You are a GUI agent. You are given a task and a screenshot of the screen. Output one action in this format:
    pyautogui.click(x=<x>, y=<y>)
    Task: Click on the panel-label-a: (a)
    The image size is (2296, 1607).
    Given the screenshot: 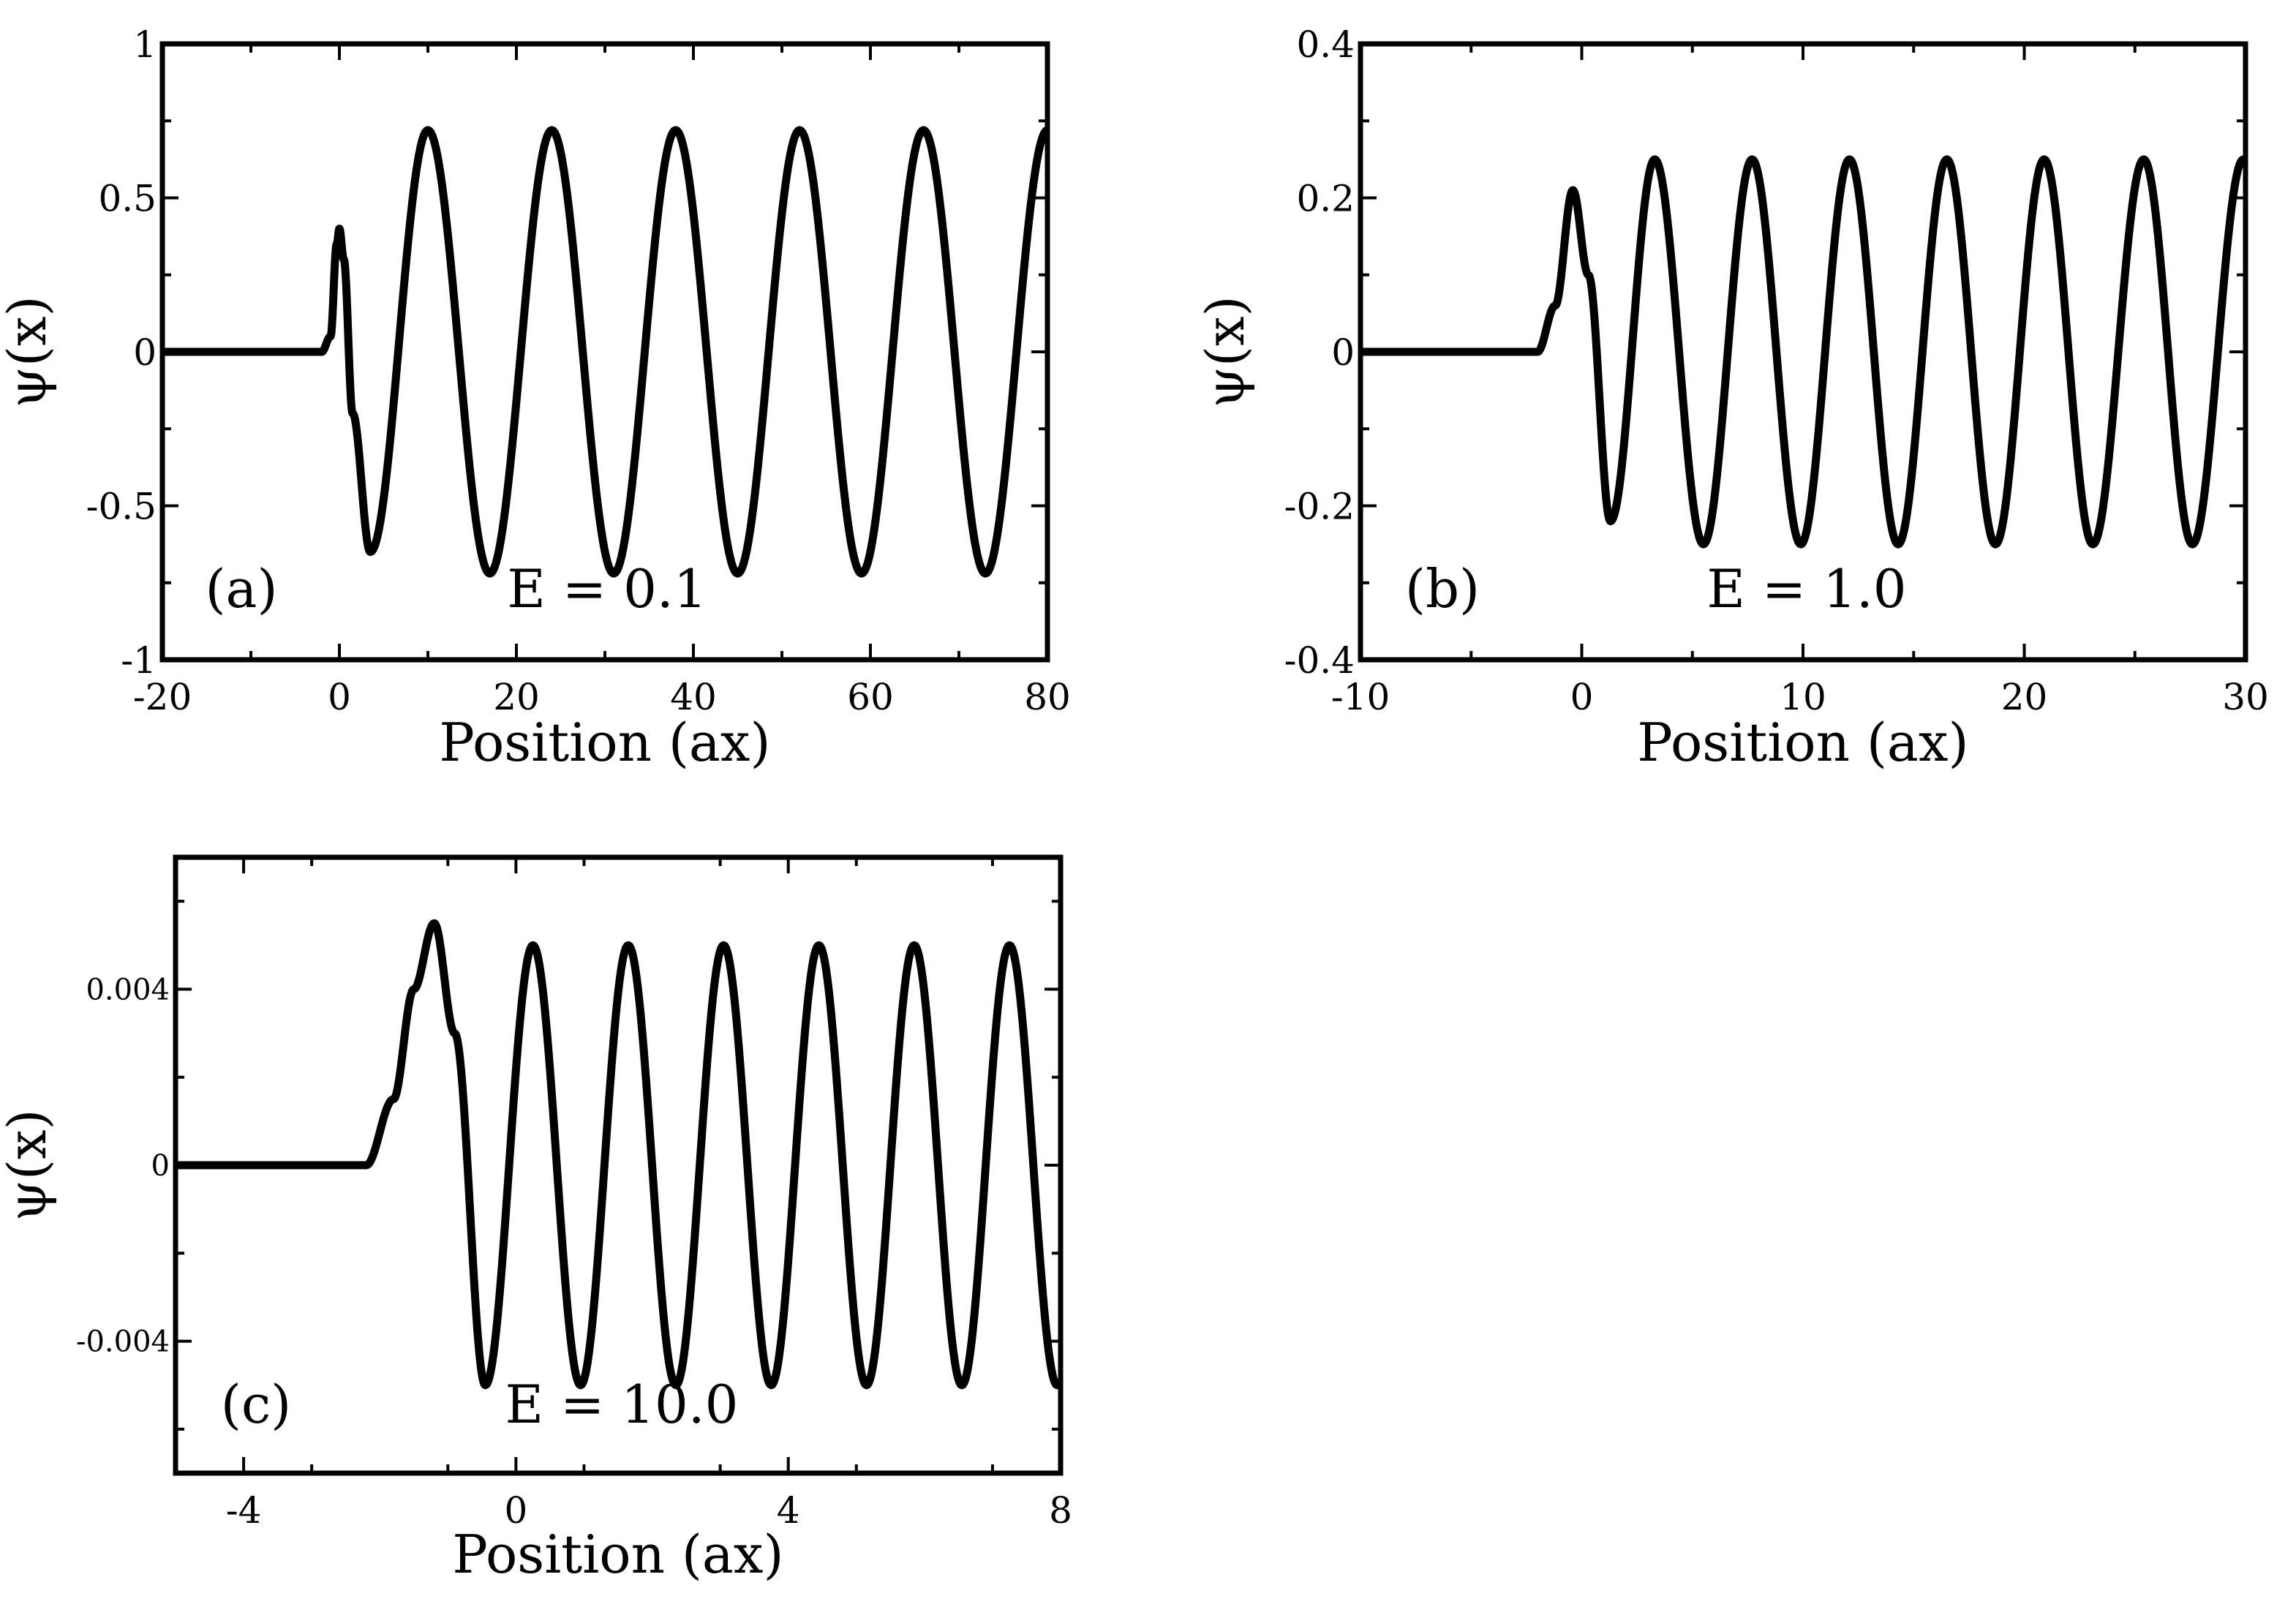 What is the action you would take?
    pyautogui.click(x=241, y=589)
    